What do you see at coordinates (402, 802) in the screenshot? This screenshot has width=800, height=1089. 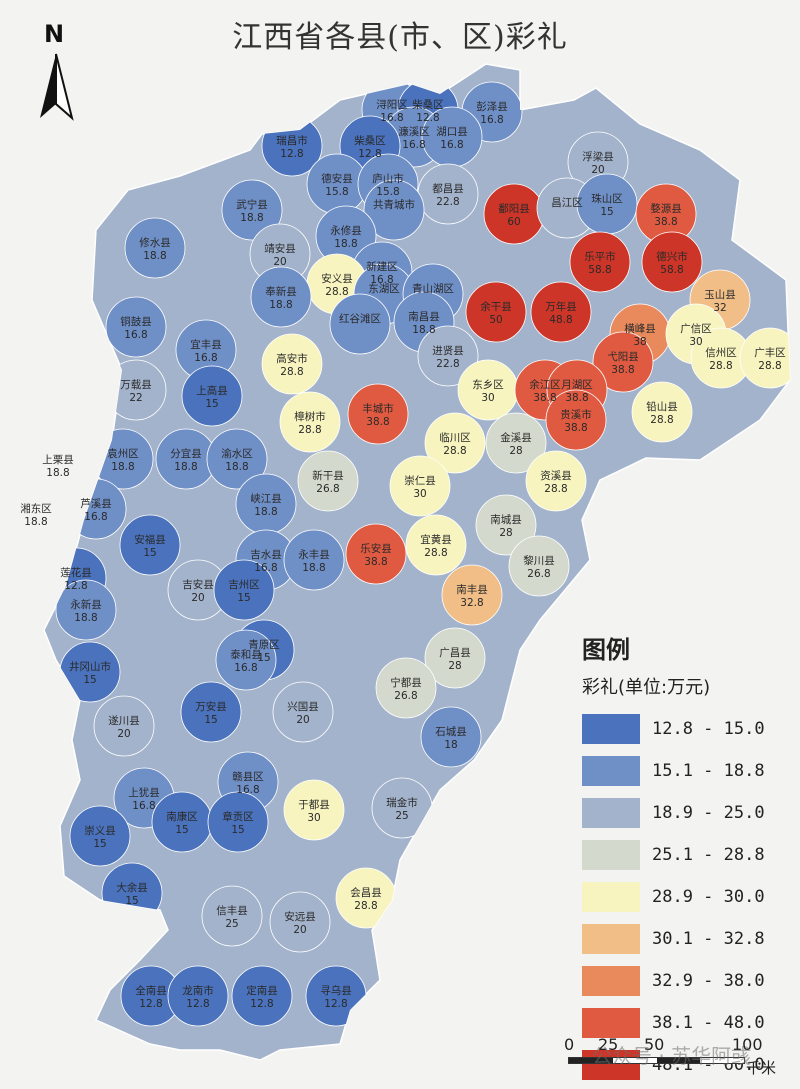 I see `county-name: 瑞金市` at bounding box center [402, 802].